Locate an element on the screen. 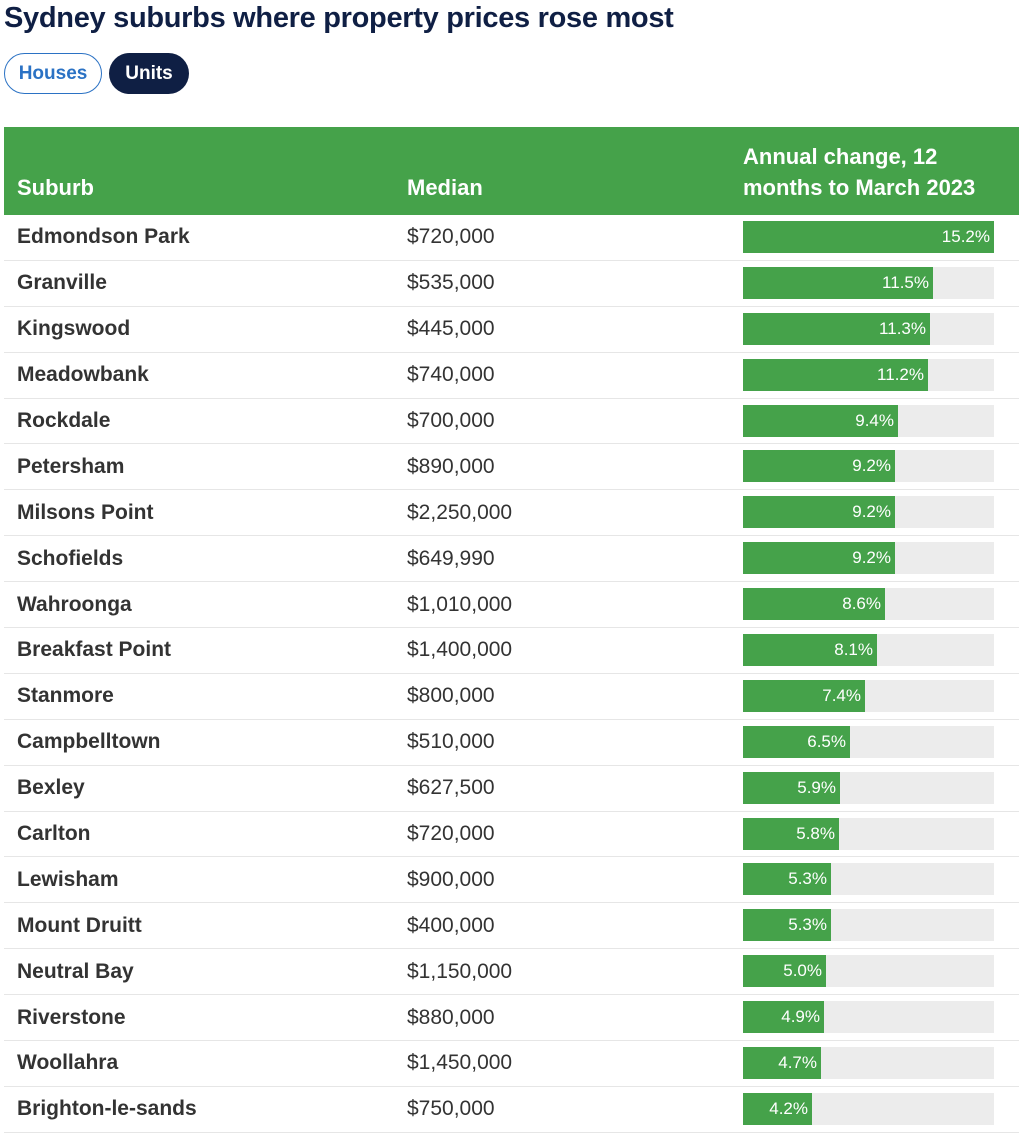  change-bar-track: 7.4% is located at coordinates (868, 695).